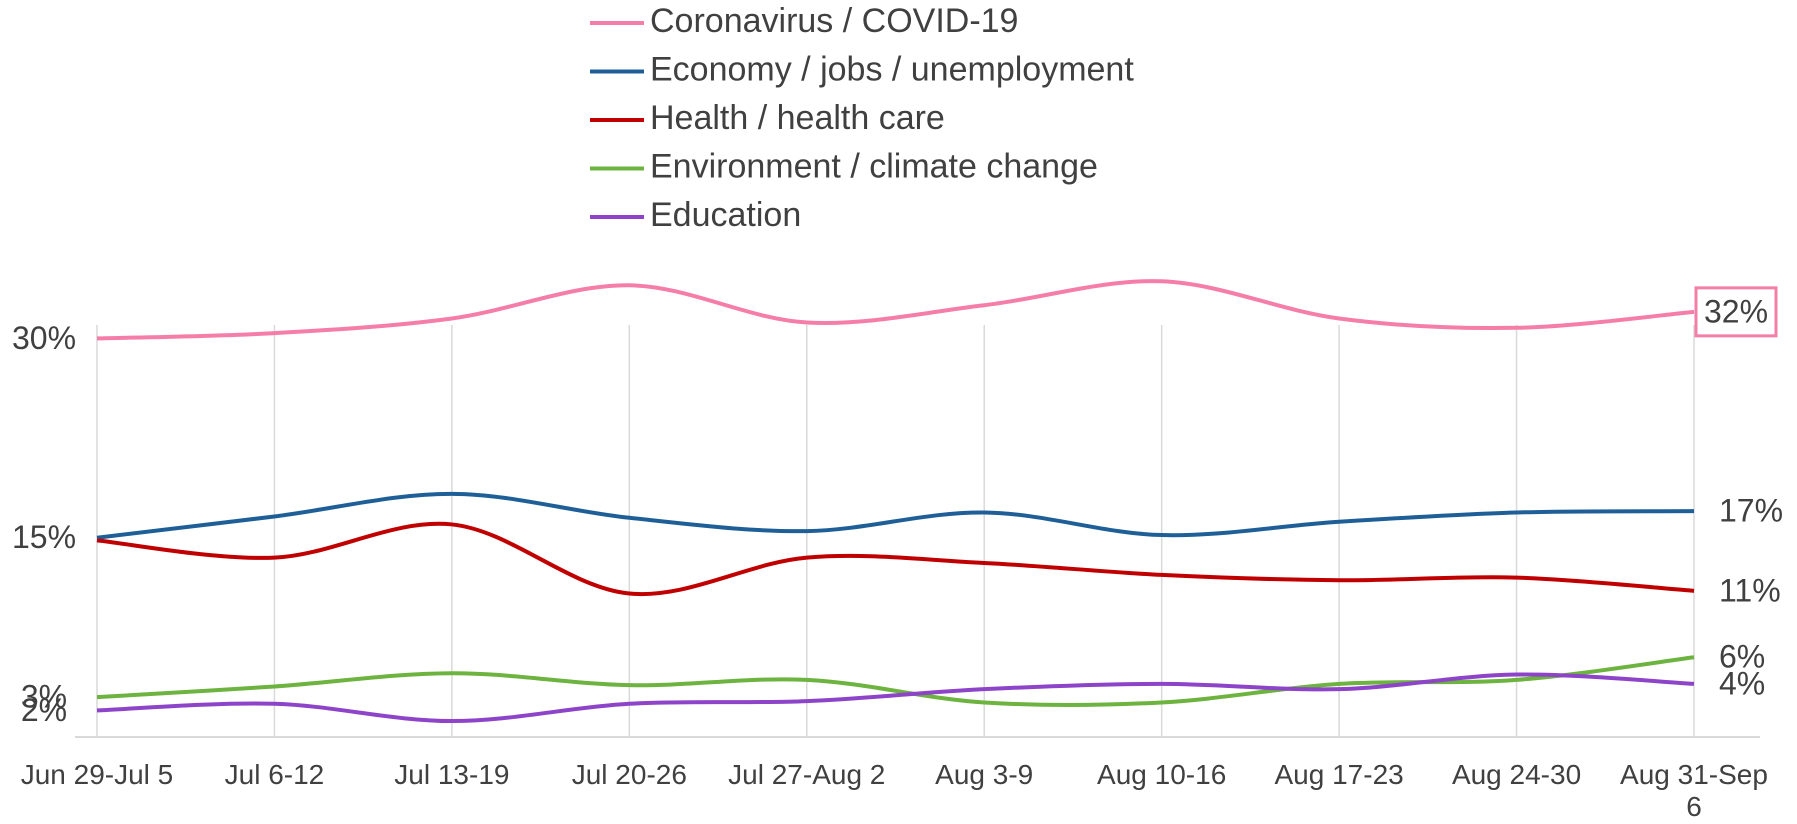  I want to click on legend-label: Health / health care, so click(797, 118).